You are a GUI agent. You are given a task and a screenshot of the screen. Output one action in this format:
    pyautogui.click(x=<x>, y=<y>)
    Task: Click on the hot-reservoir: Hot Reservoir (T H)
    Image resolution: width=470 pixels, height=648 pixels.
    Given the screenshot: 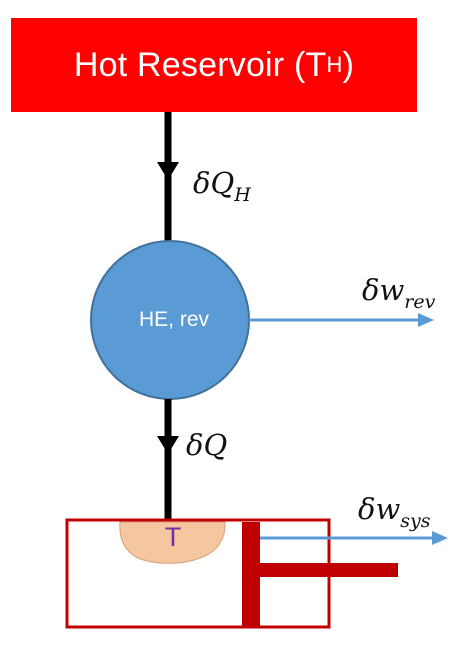 What is the action you would take?
    pyautogui.click(x=214, y=65)
    